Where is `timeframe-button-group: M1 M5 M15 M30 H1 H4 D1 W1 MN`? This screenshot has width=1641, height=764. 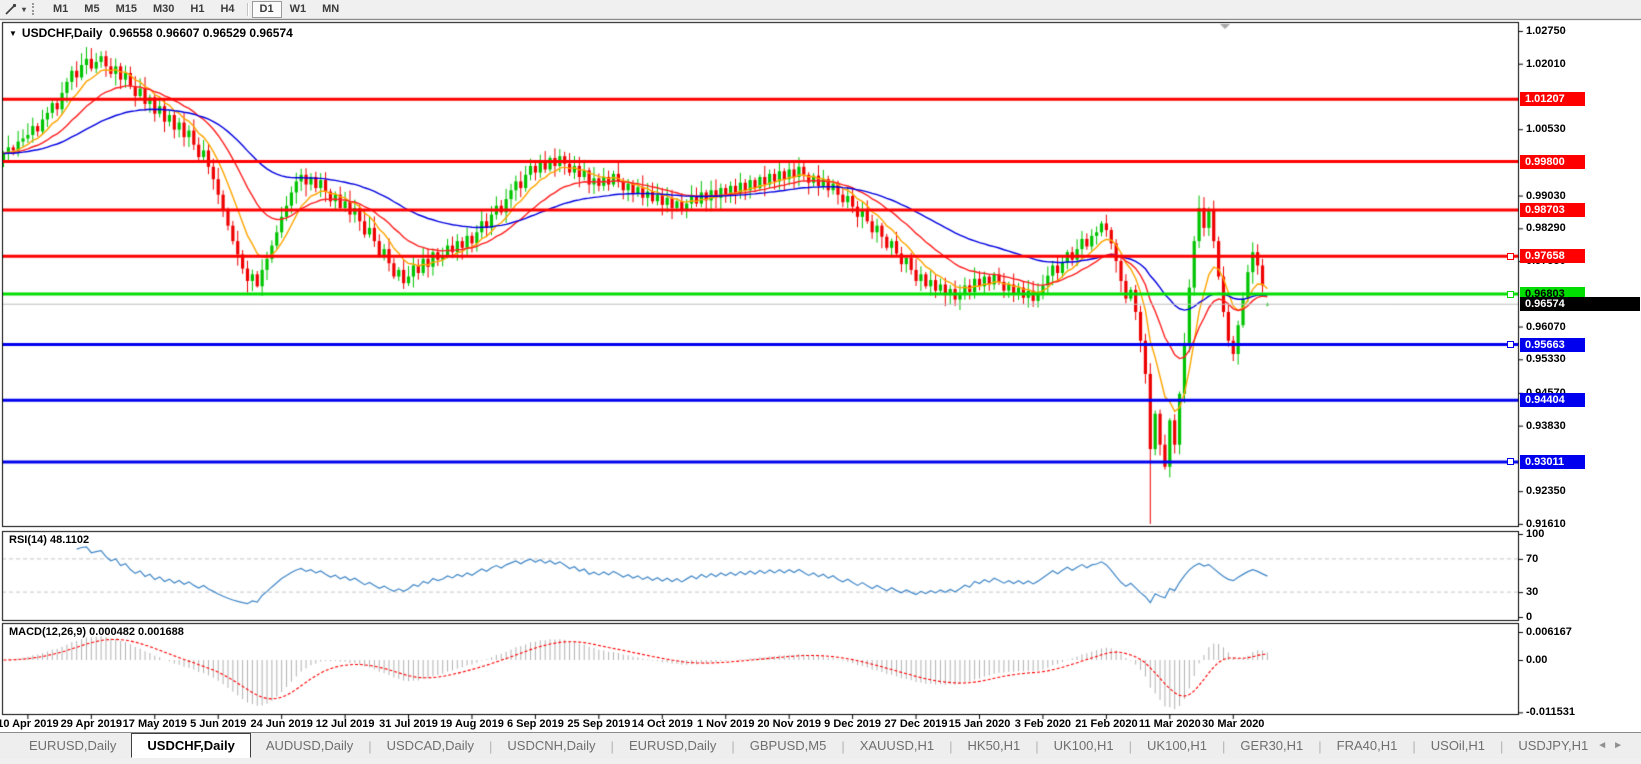
timeframe-button-group: M1 M5 M15 M30 H1 H4 D1 W1 MN is located at coordinates (196, 9).